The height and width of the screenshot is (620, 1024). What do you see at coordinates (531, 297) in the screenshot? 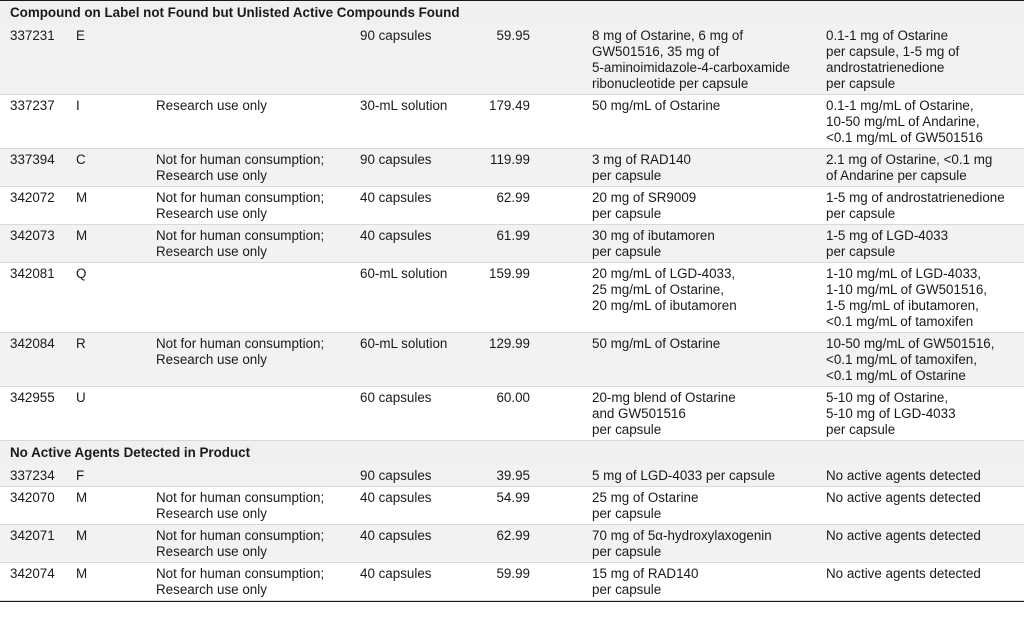
I see `price-cell: 159.99` at bounding box center [531, 297].